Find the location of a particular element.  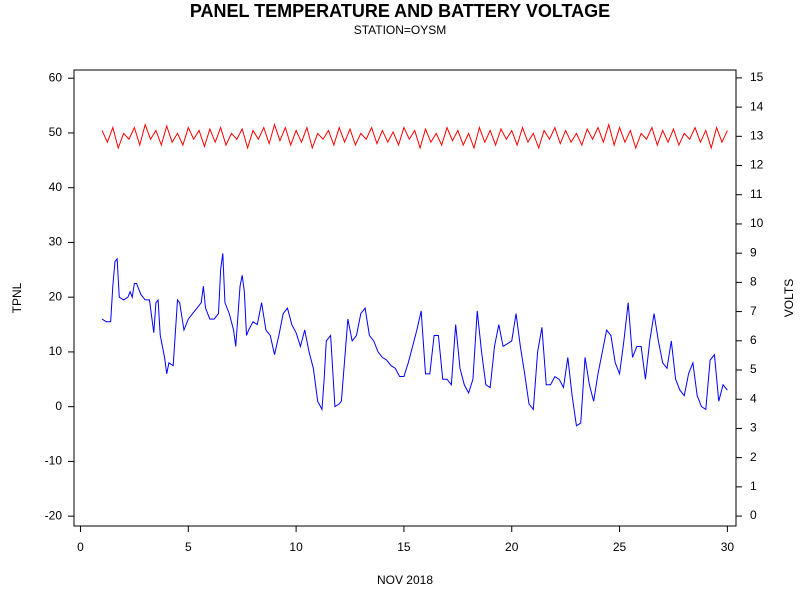

y2-tick-label: 8 is located at coordinates (753, 282).